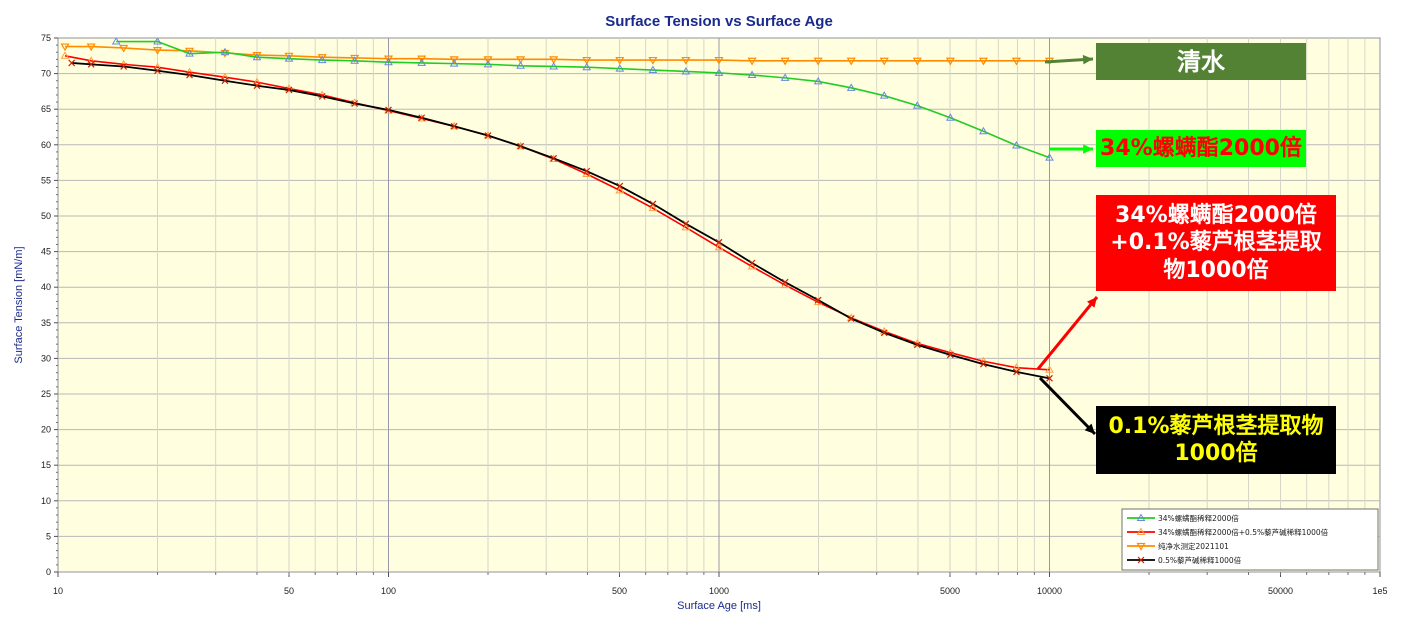  I want to click on arrow-mixture, so click(1067, 333).